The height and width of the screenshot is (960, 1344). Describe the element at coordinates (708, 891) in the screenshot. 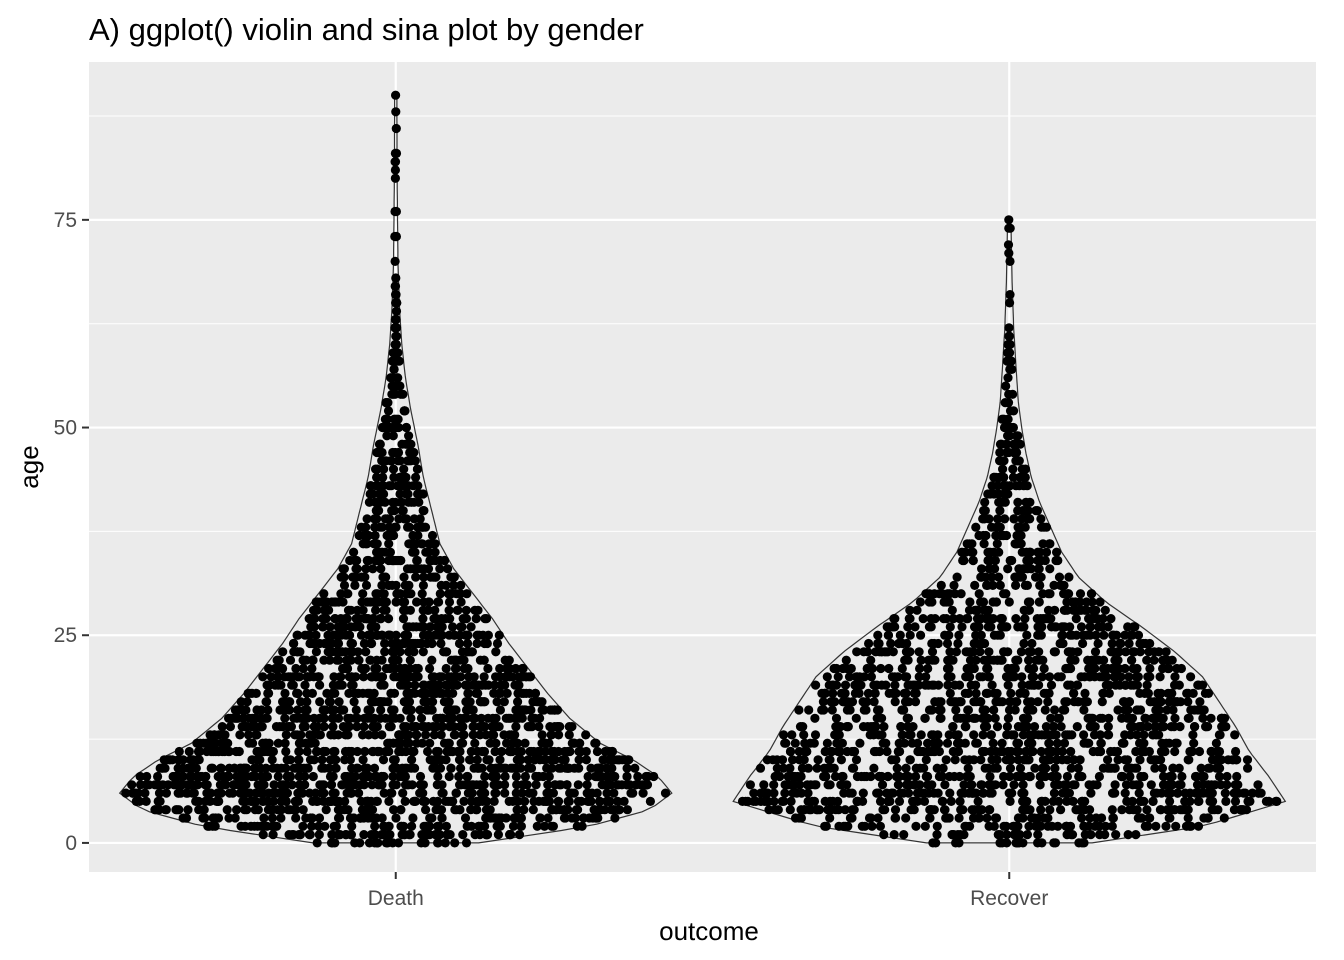

I see `x-axis: Death Recover` at that location.